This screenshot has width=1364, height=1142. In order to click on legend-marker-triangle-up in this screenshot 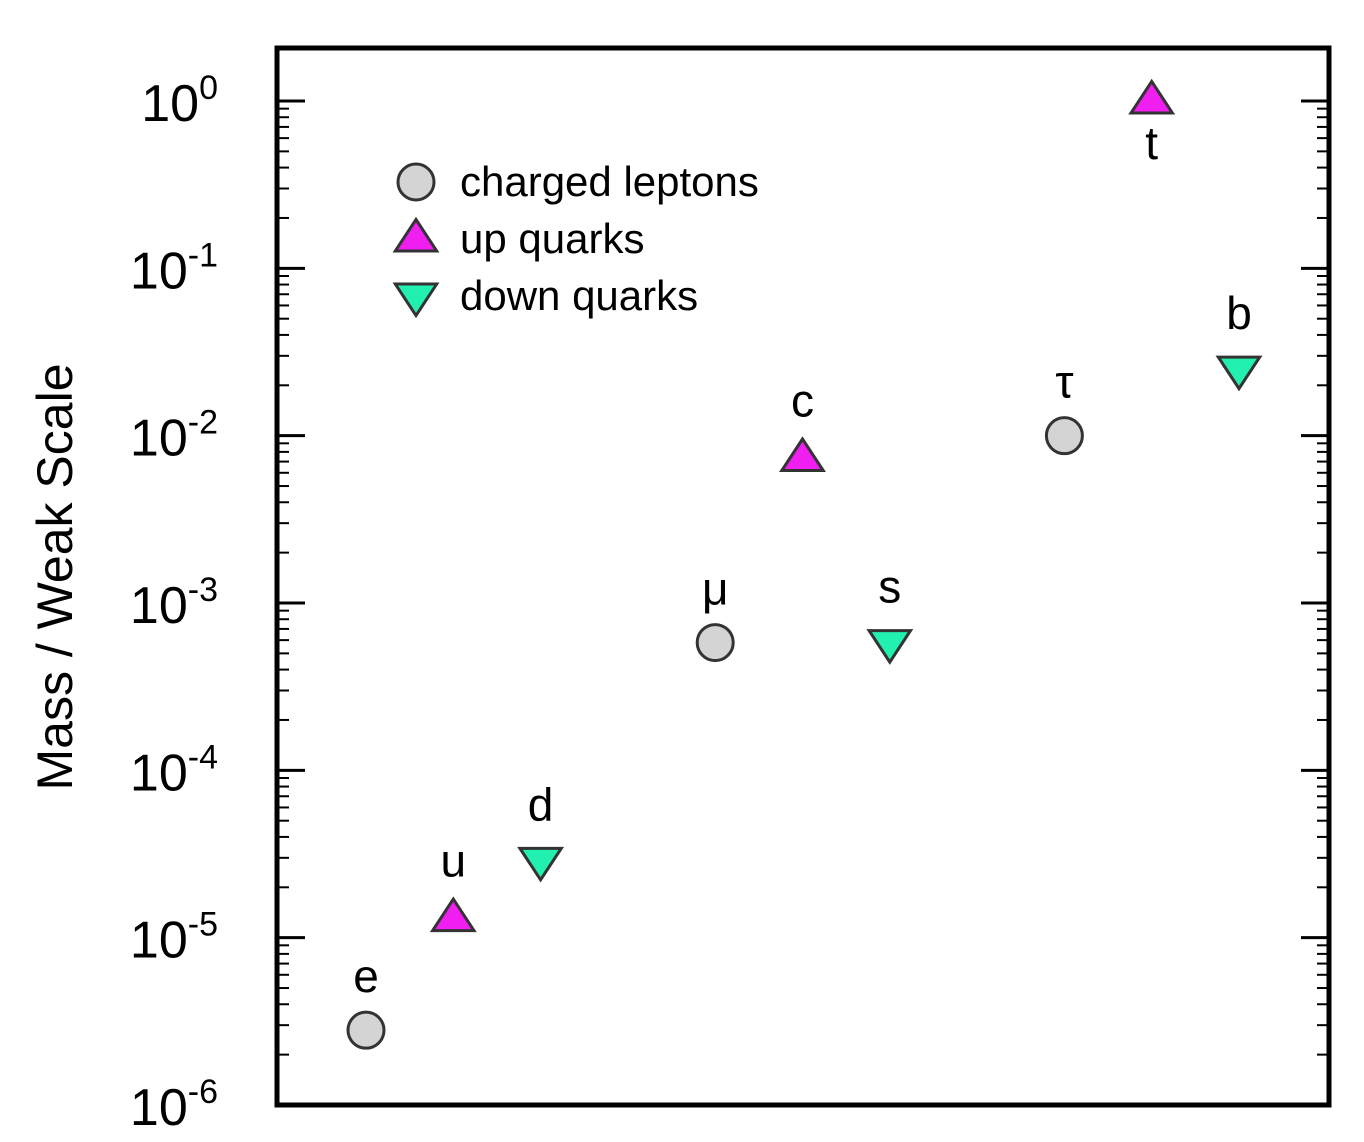, I will do `click(416, 234)`.